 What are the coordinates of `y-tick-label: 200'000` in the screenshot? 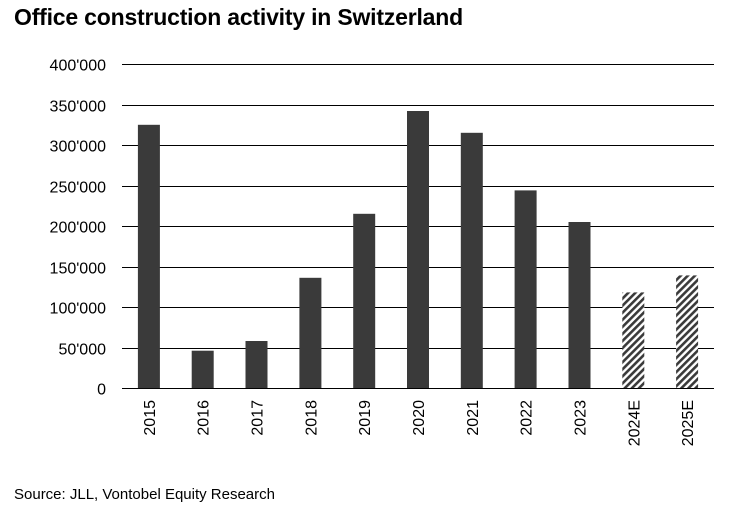 It's located at (78, 228).